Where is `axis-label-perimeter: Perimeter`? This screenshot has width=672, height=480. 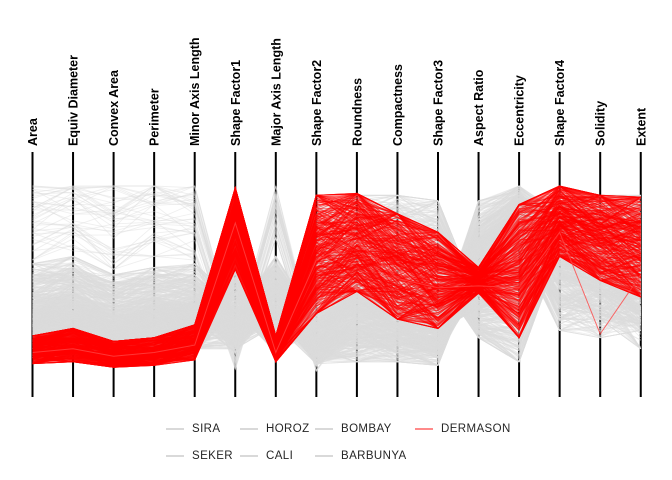 axis-label-perimeter: Perimeter is located at coordinates (155, 117).